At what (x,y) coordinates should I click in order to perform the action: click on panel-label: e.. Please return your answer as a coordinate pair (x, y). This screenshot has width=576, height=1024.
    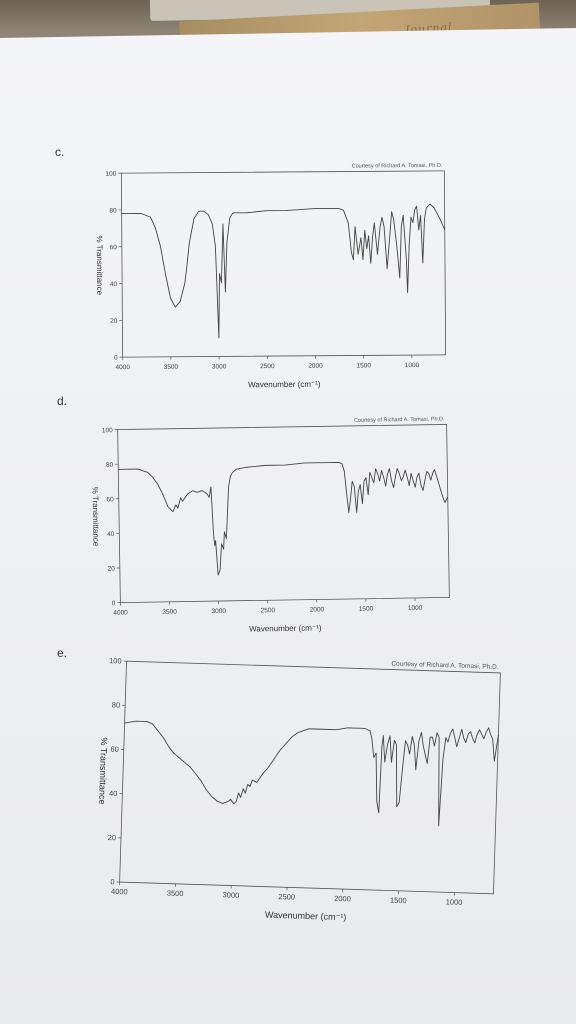
    Looking at the image, I should click on (62, 653).